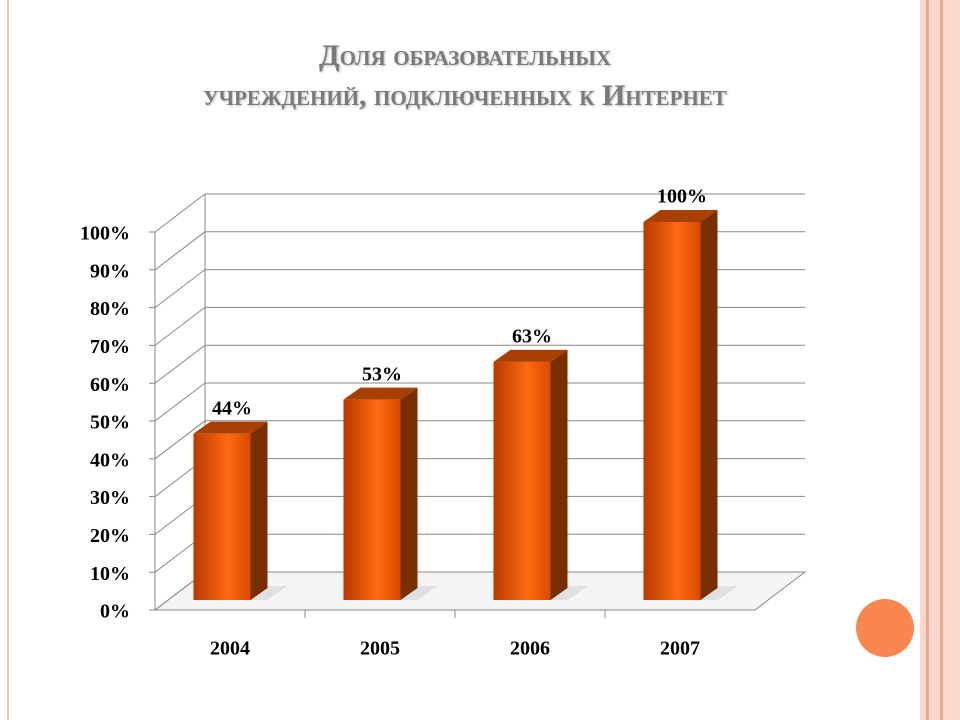  I want to click on y-tick-label: 30%, so click(110, 498).